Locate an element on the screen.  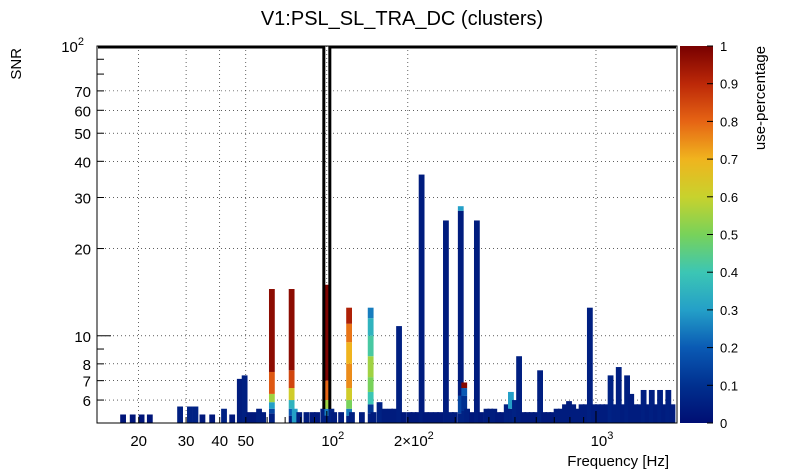
y-tick-label: 60 is located at coordinates (82, 111).